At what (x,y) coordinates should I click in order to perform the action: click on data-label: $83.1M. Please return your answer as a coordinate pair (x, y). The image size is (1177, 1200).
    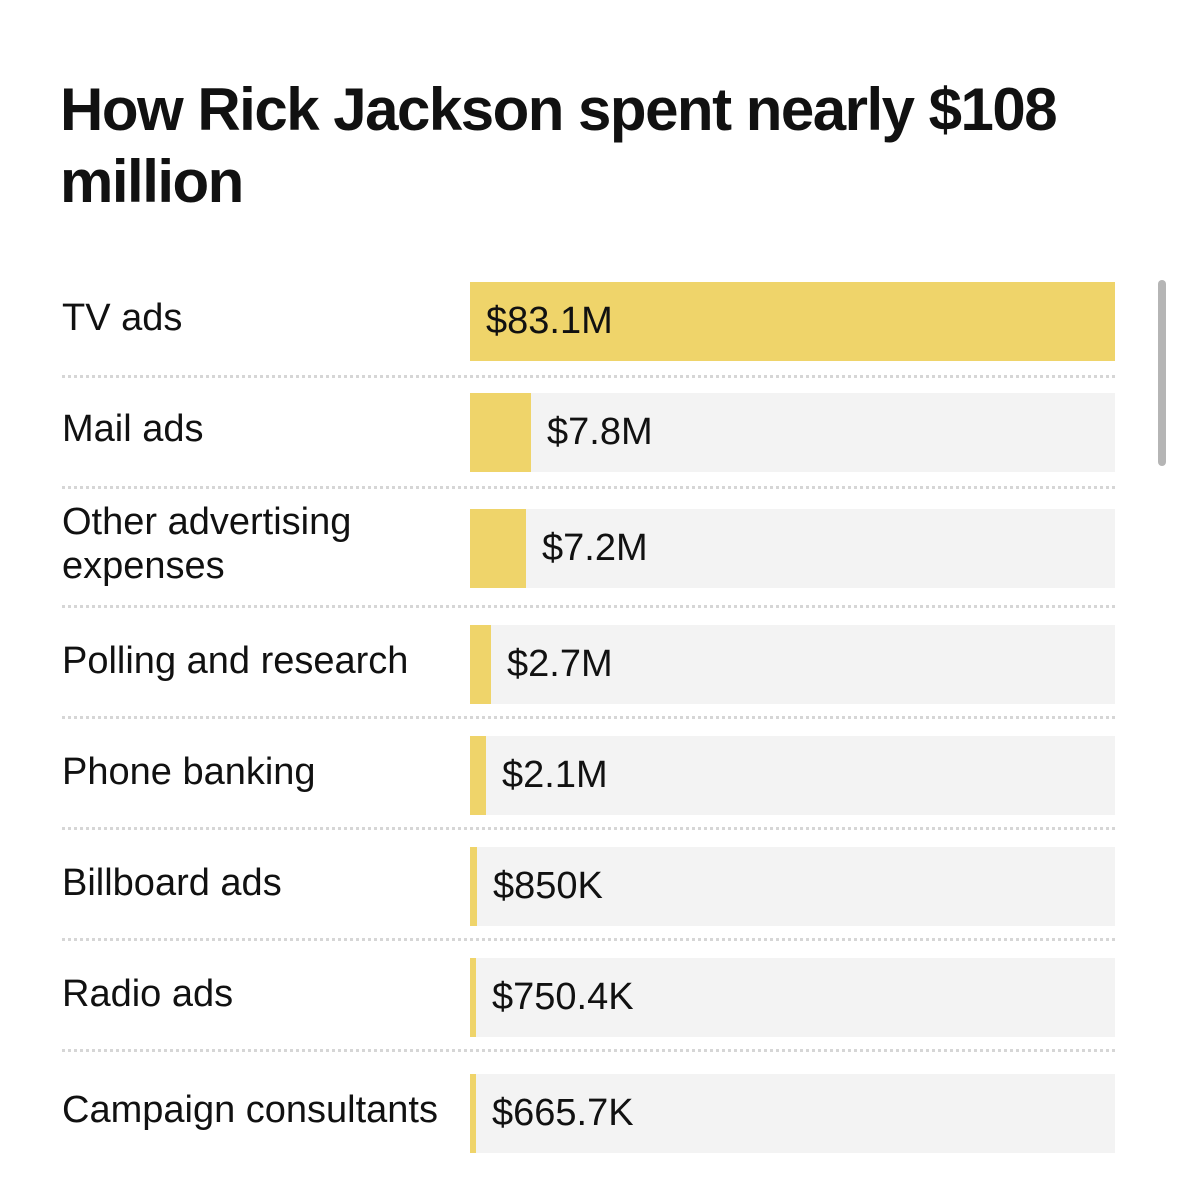
    Looking at the image, I should click on (549, 321).